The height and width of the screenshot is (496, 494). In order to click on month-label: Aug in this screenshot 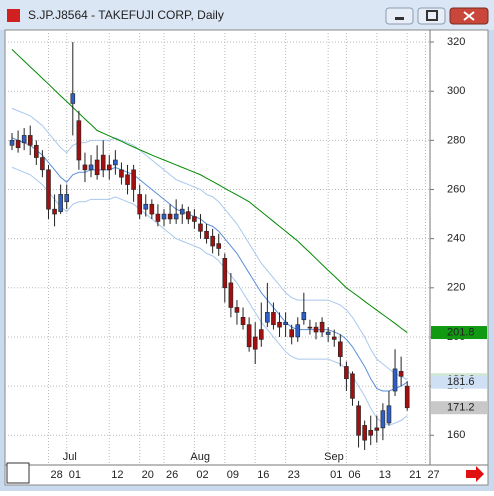, I will do `click(200, 457)`.